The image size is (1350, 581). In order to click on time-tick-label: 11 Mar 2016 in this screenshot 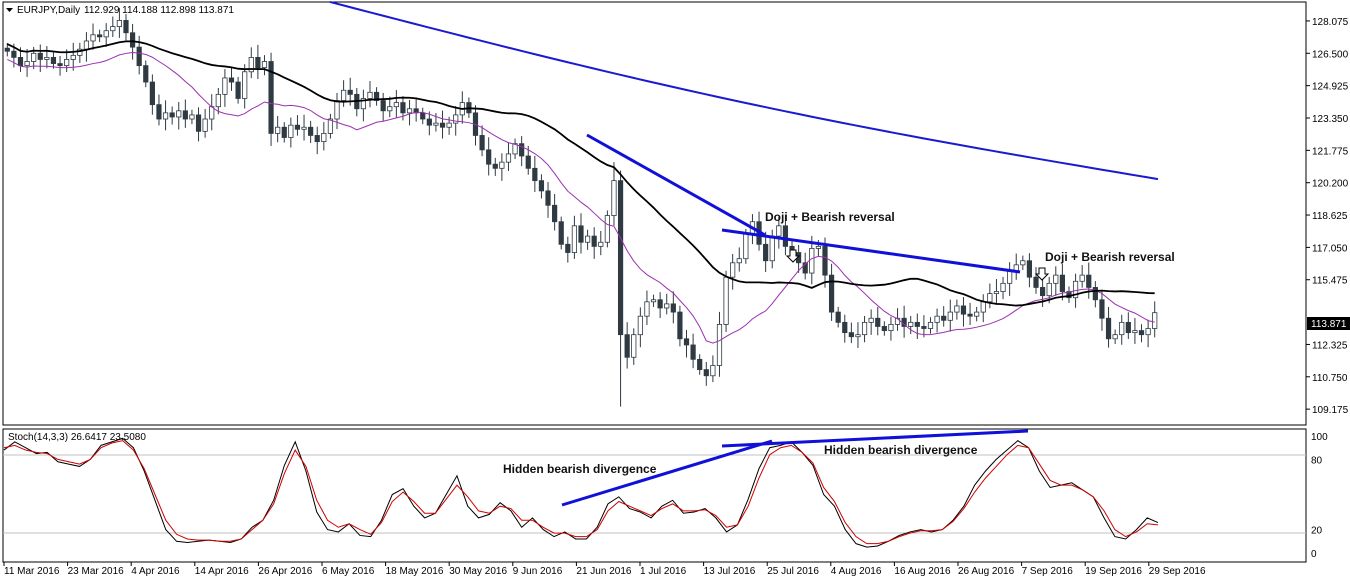, I will do `click(32, 571)`.